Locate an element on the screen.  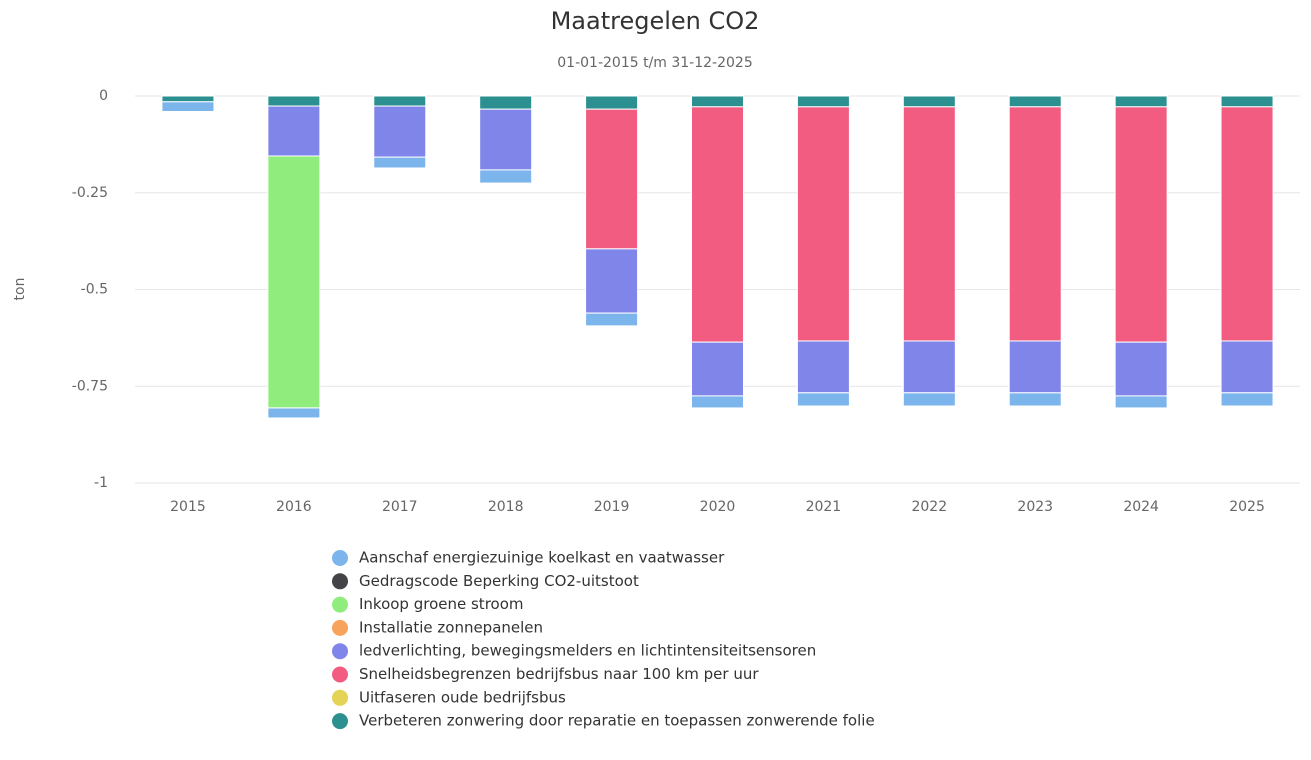
x-tick-label: 2020 is located at coordinates (718, 507).